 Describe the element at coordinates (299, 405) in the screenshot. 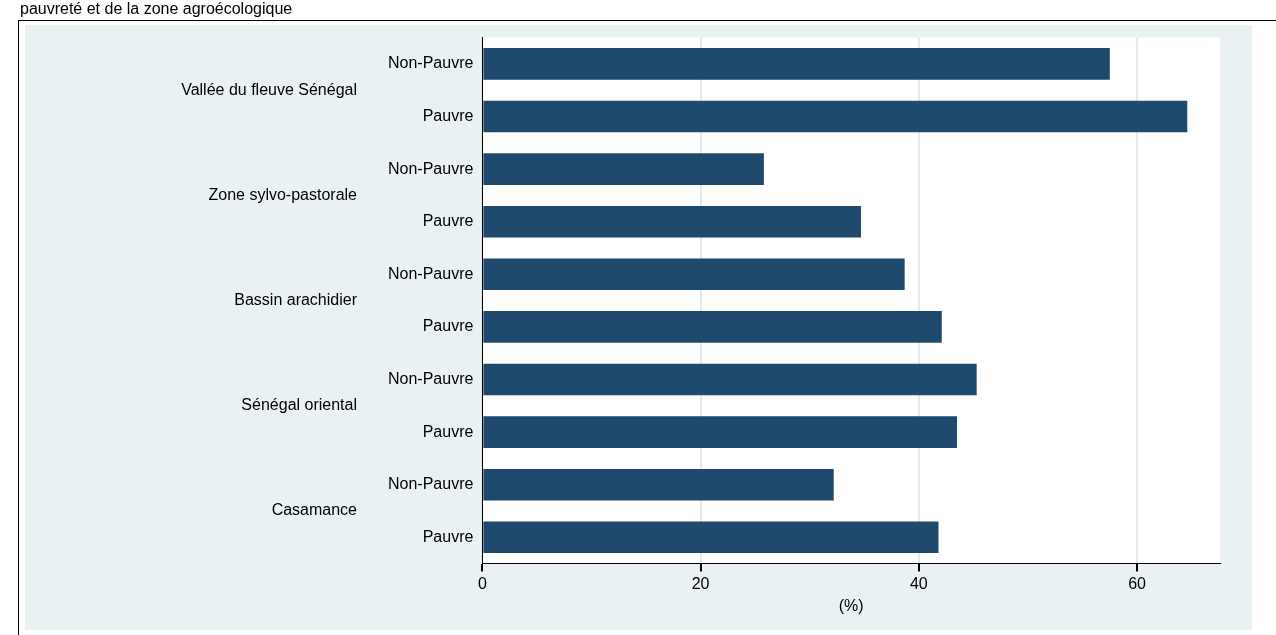

I see `text: Sénégal oriental` at that location.